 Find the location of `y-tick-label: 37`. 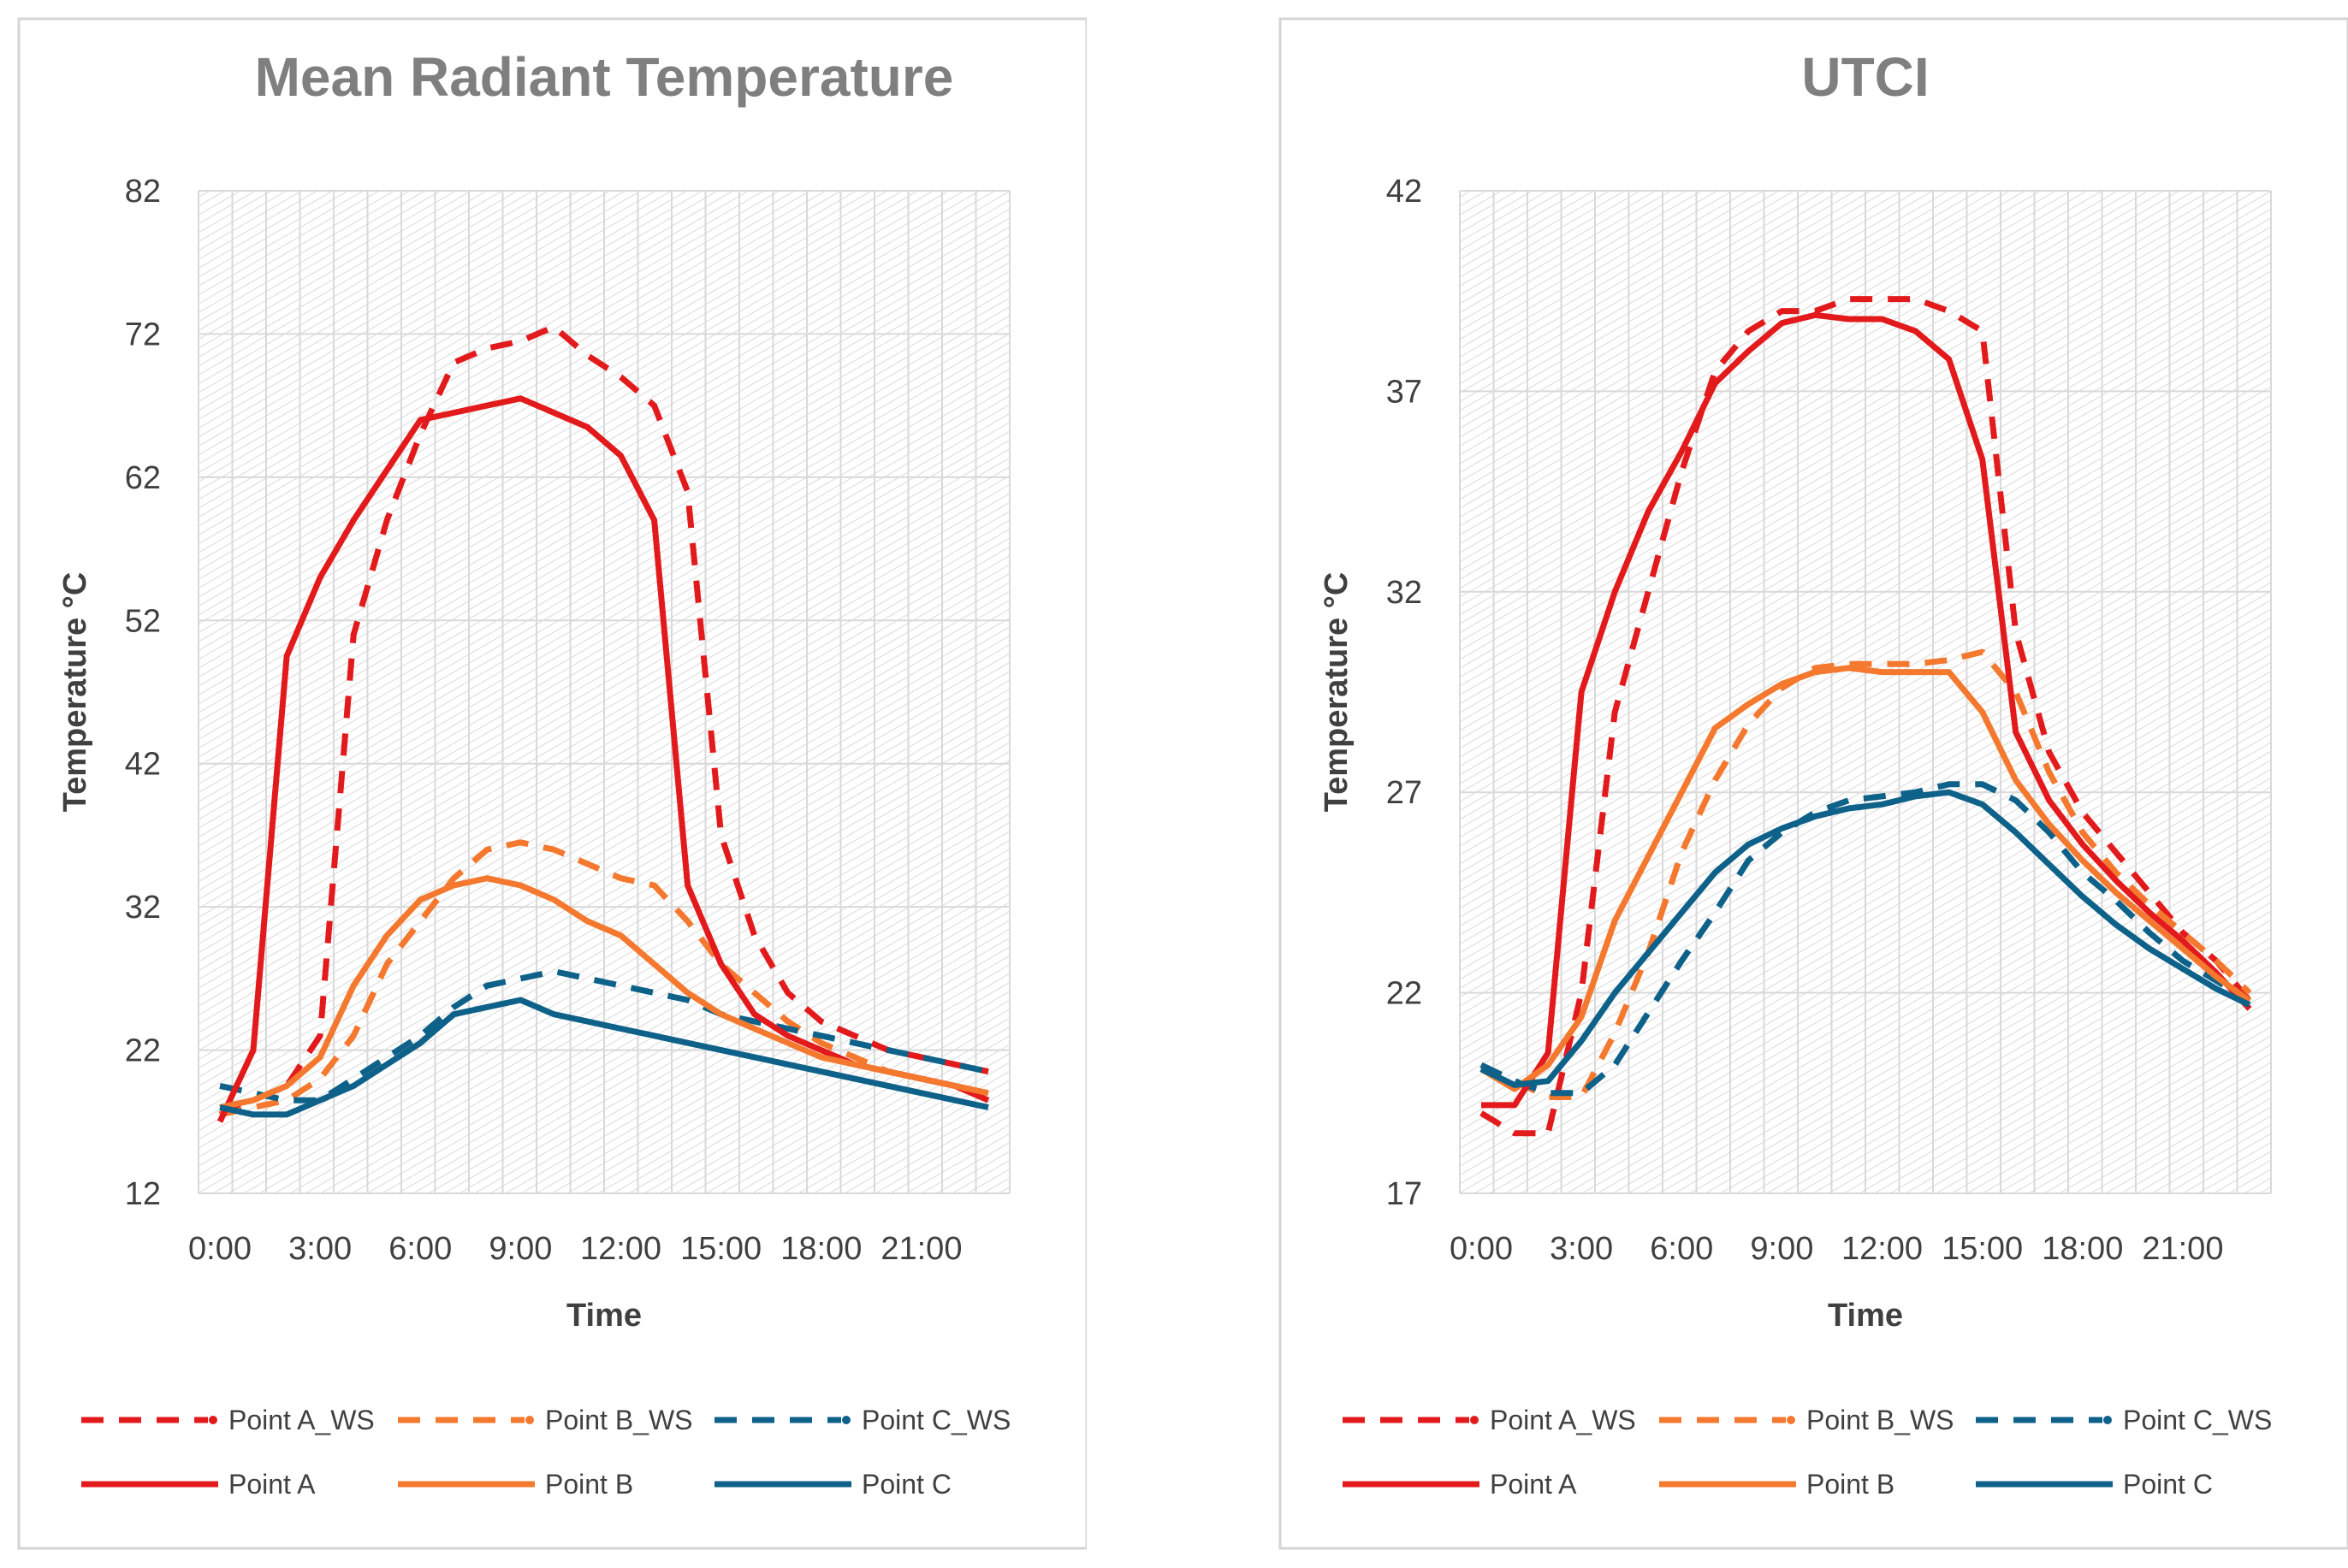

y-tick-label: 37 is located at coordinates (1404, 392).